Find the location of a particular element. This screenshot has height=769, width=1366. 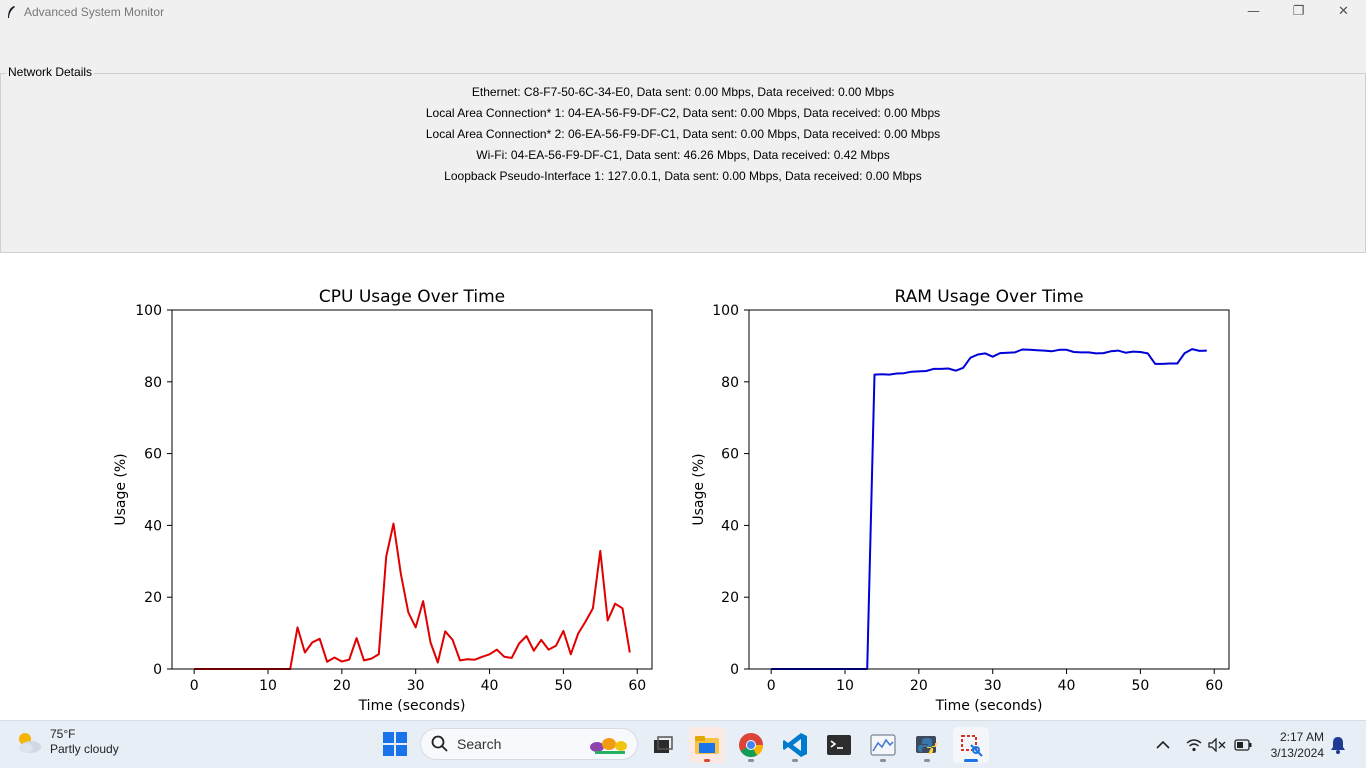

snipping-tool-button is located at coordinates (971, 745).